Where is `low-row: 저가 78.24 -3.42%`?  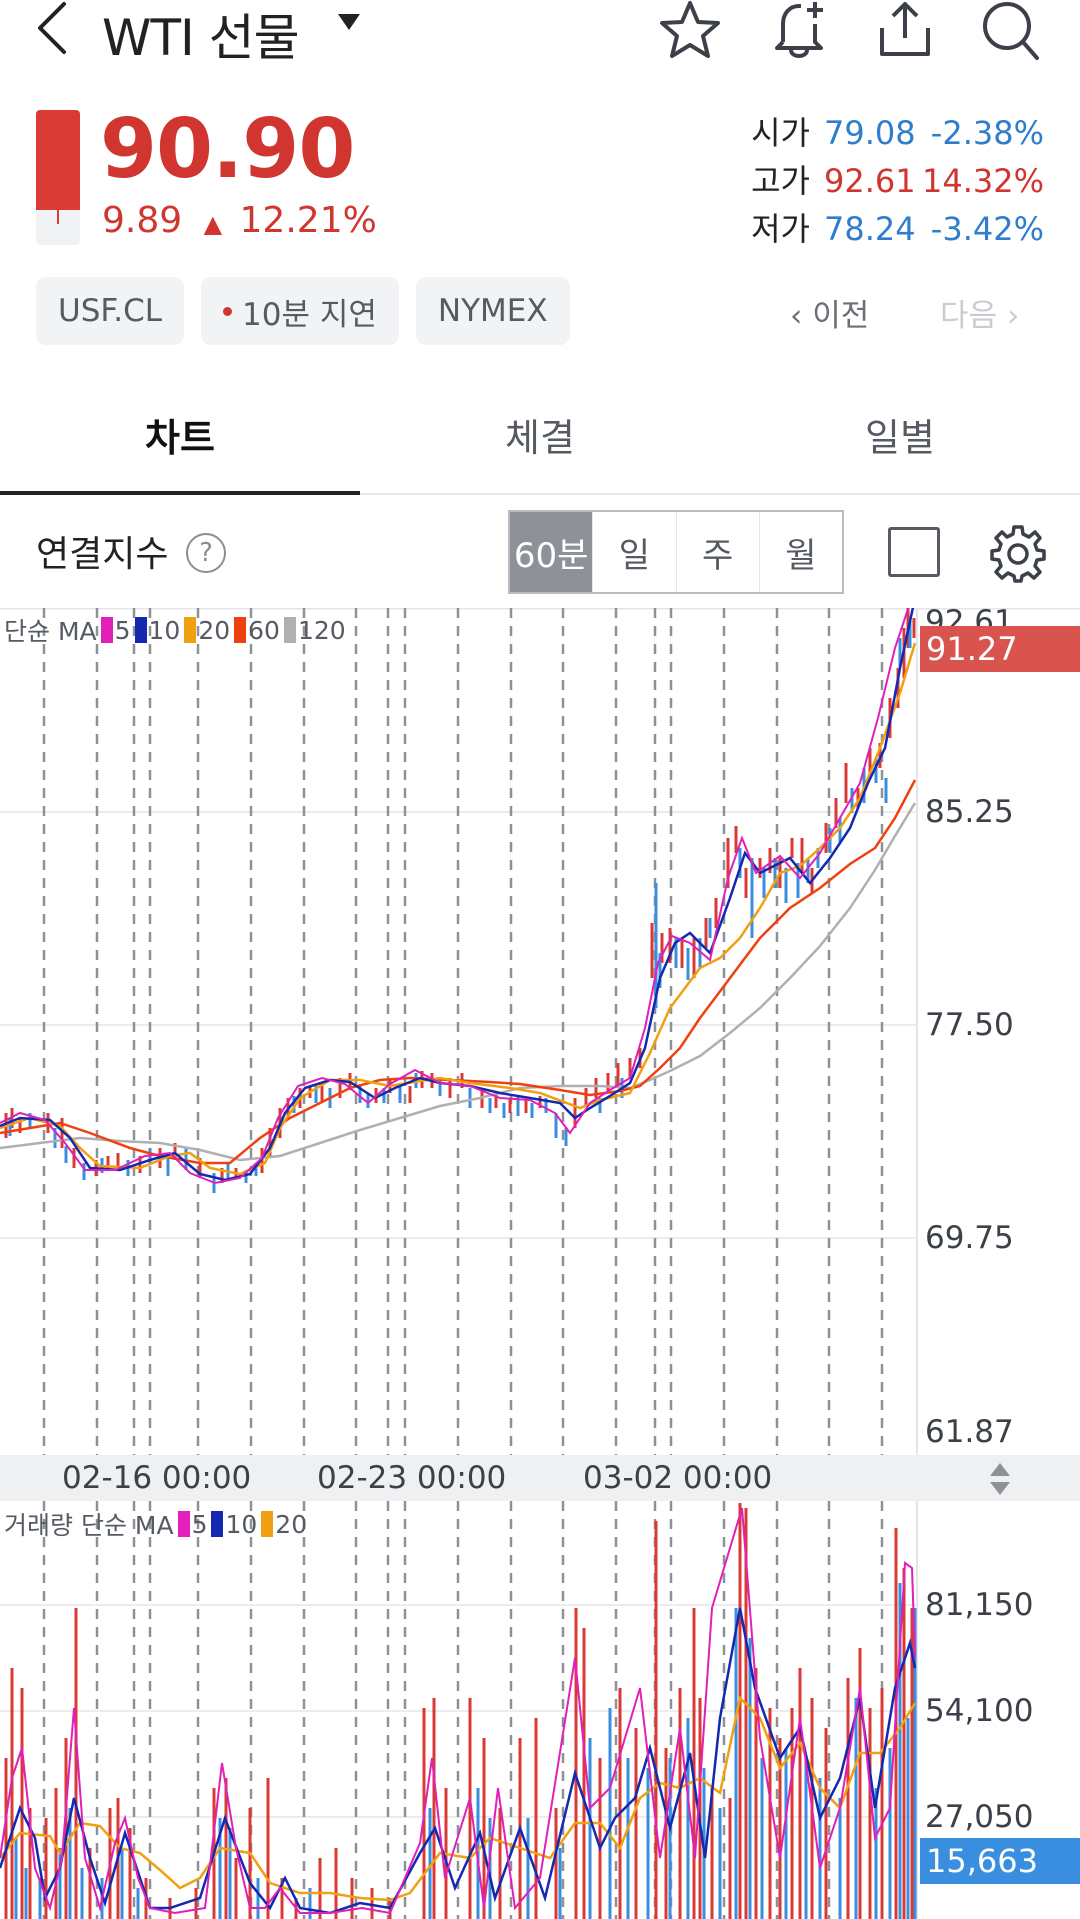 low-row: 저가 78.24 -3.42% is located at coordinates (897, 229).